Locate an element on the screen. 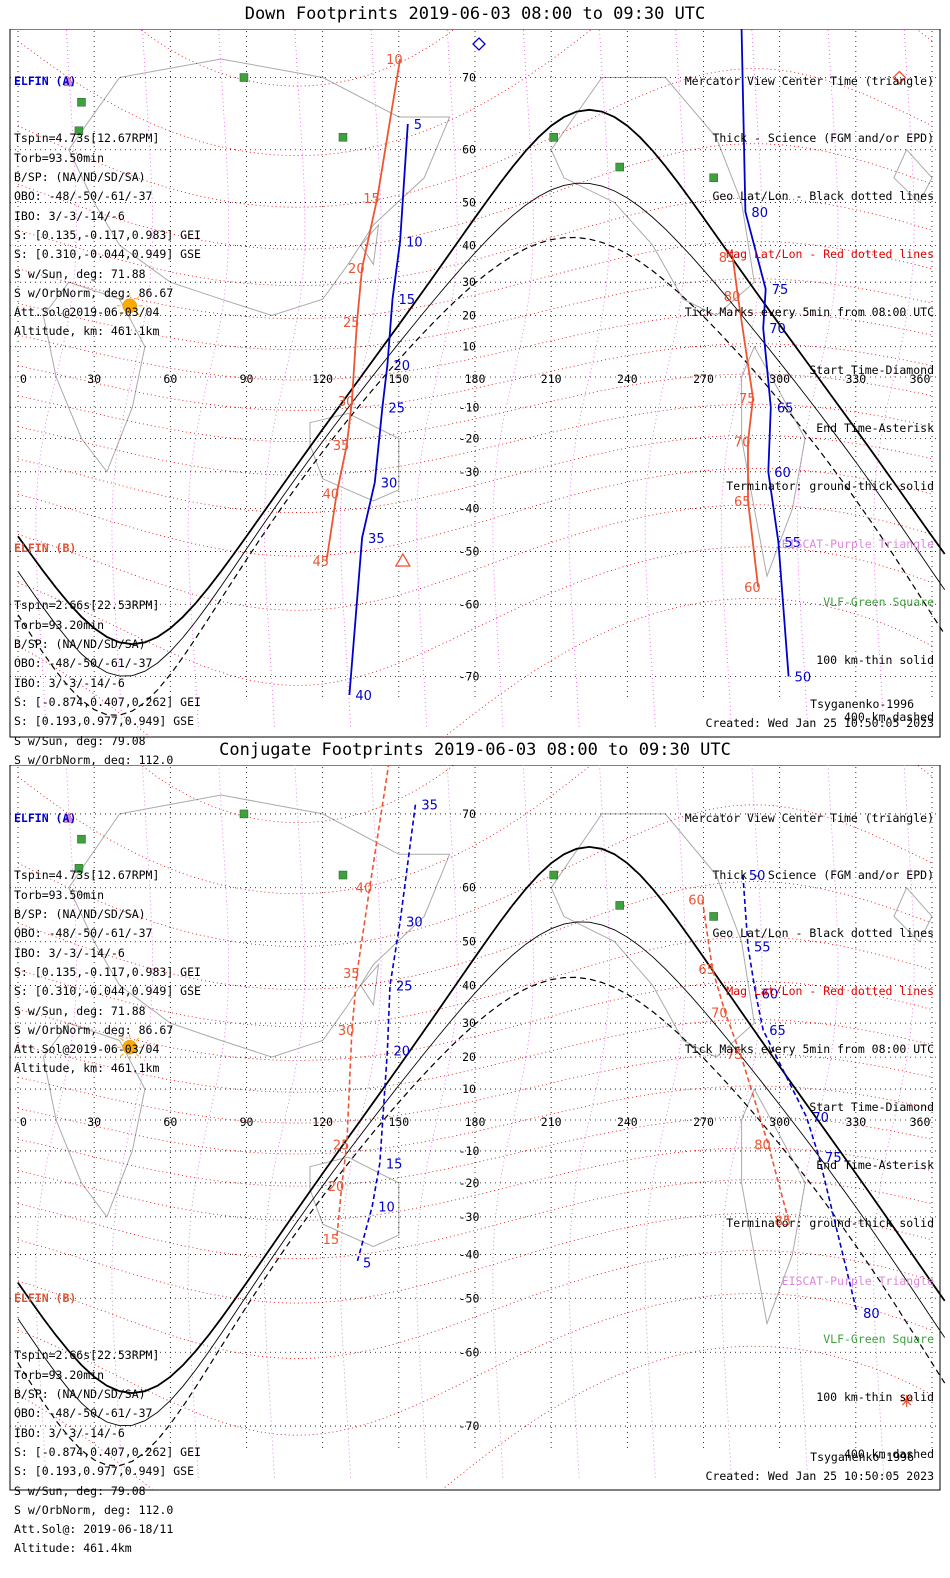 The height and width of the screenshot is (1578, 950). lat-tick-label: 10 is located at coordinates (469, 347).